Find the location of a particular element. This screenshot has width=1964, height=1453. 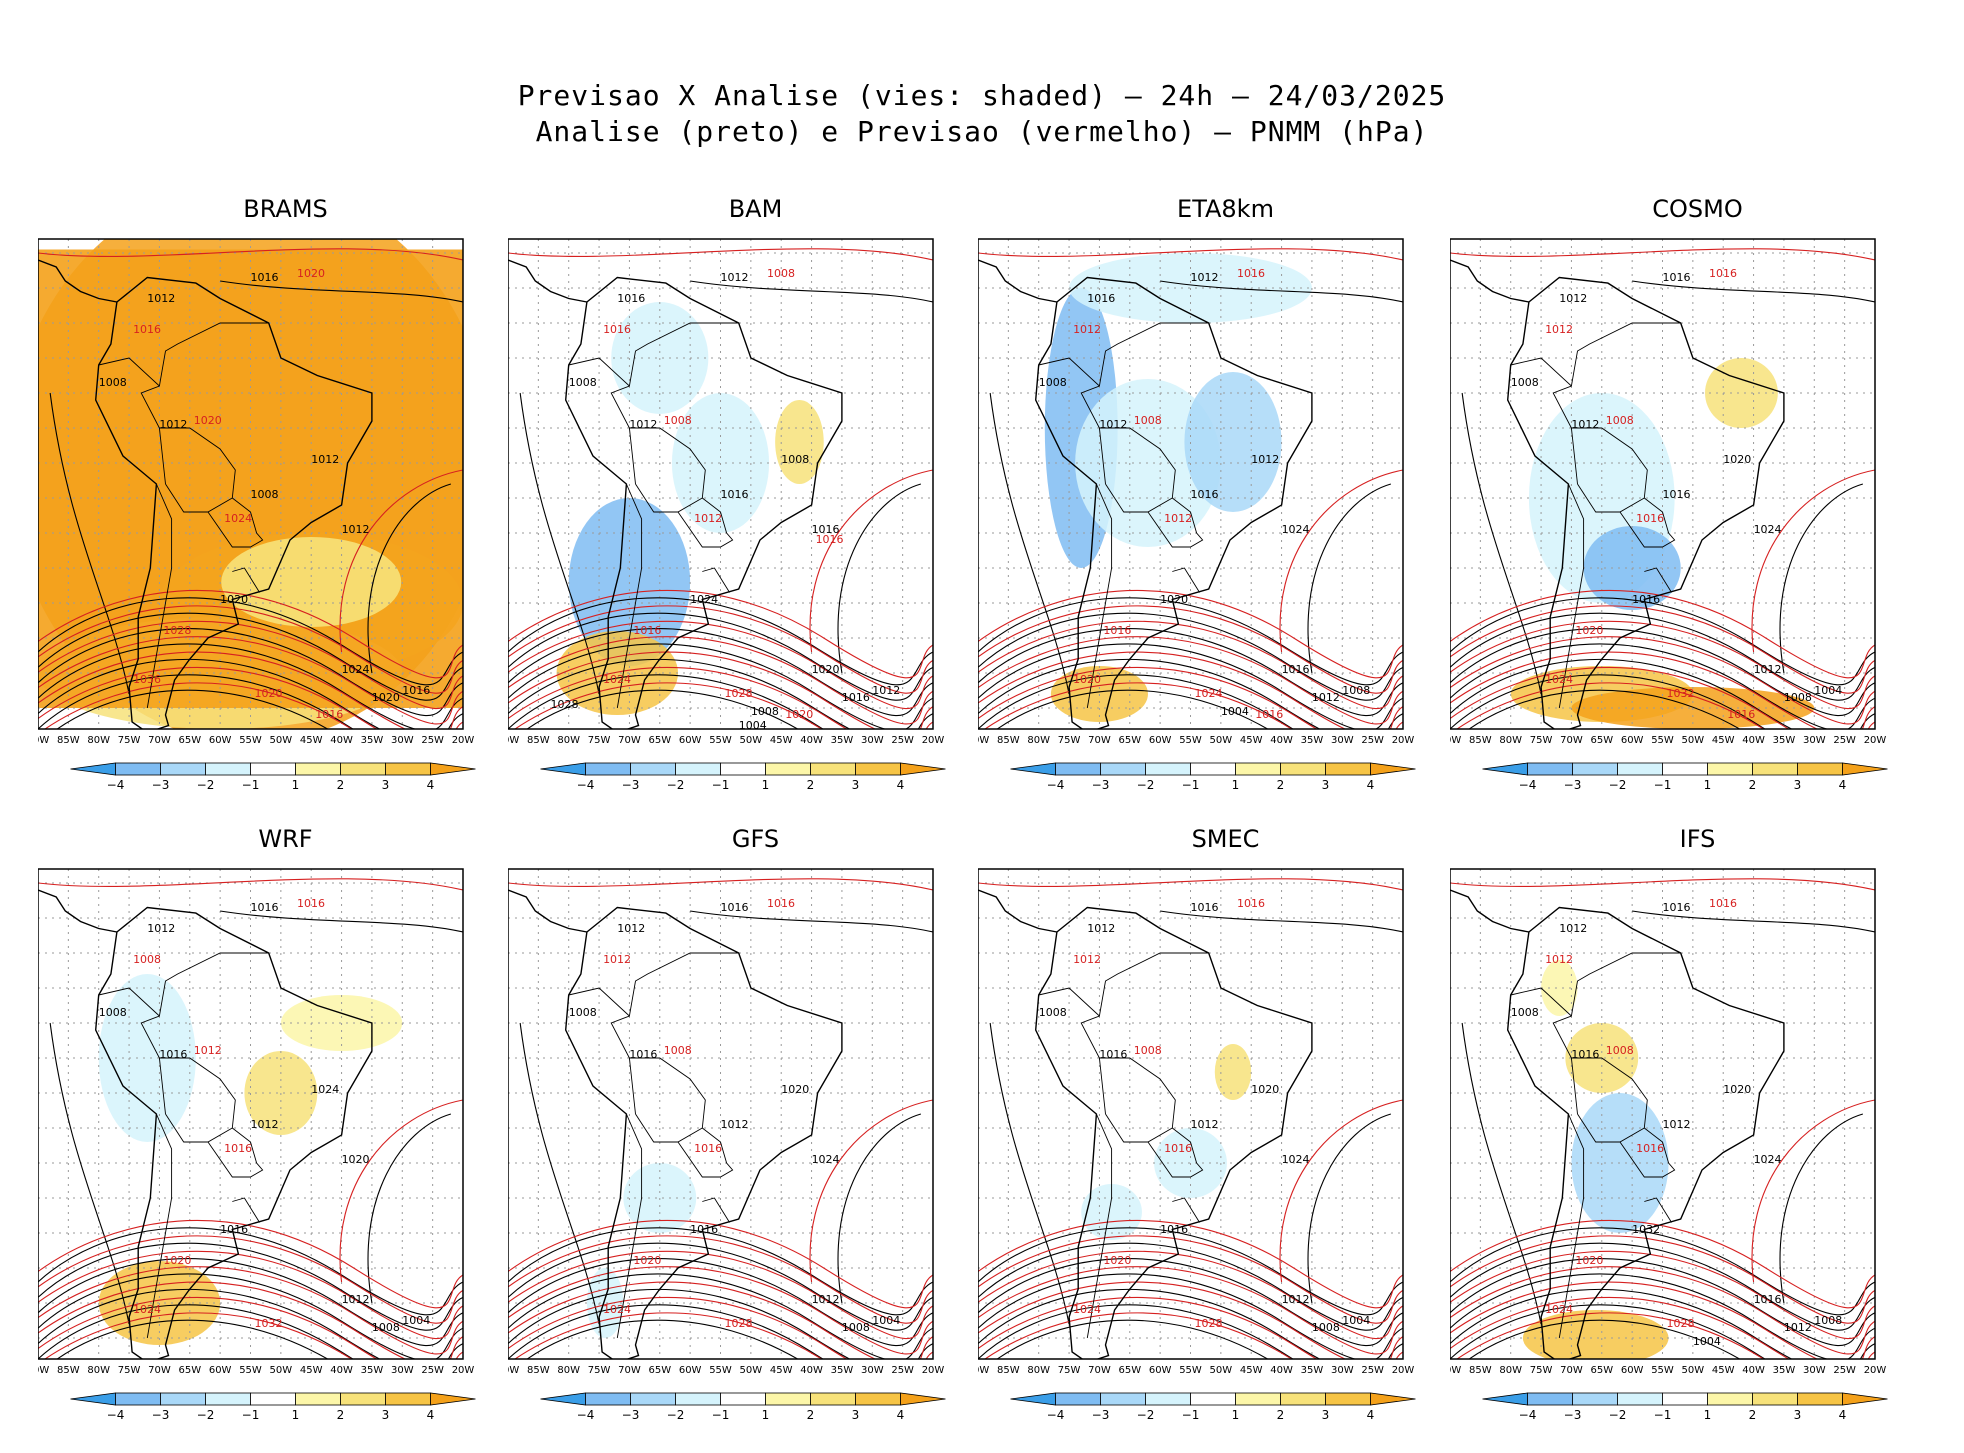

coastline is located at coordinates (1145, 494).